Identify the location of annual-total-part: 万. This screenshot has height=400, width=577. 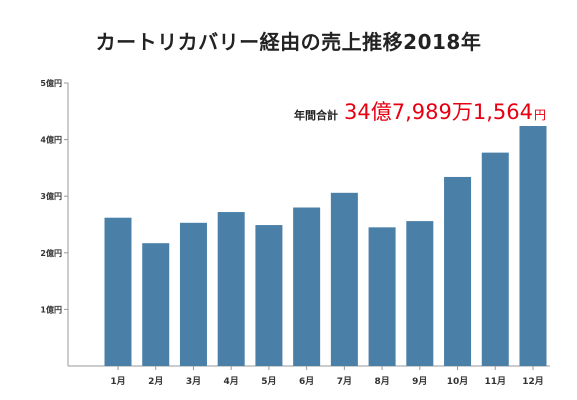
(462, 112).